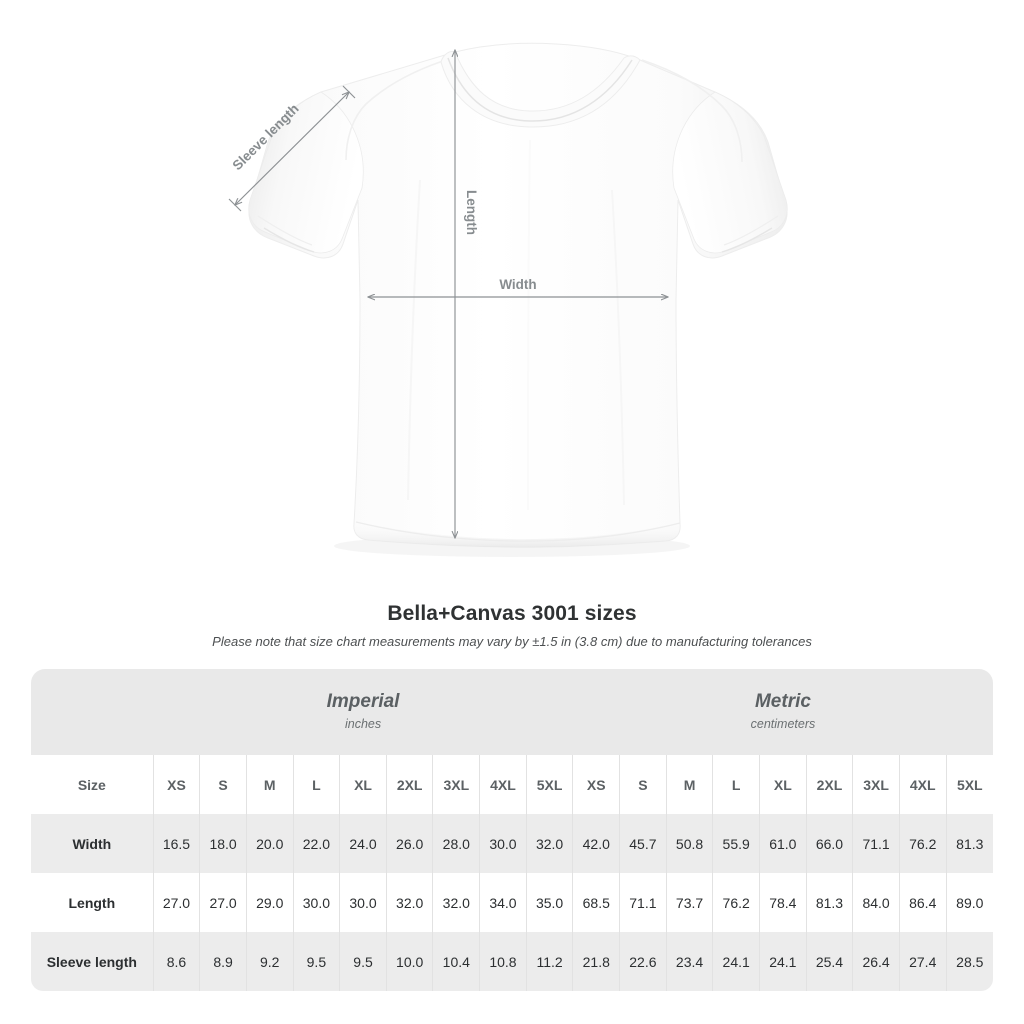 The image size is (1024, 1024). What do you see at coordinates (596, 843) in the screenshot?
I see `cell-value: 42.0` at bounding box center [596, 843].